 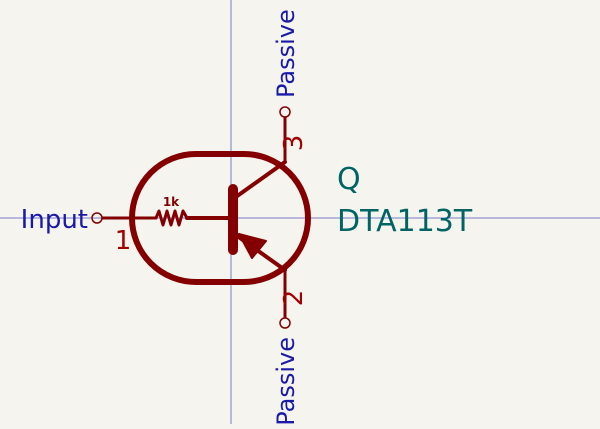 I want to click on component-value: DTA113T, so click(x=405, y=221).